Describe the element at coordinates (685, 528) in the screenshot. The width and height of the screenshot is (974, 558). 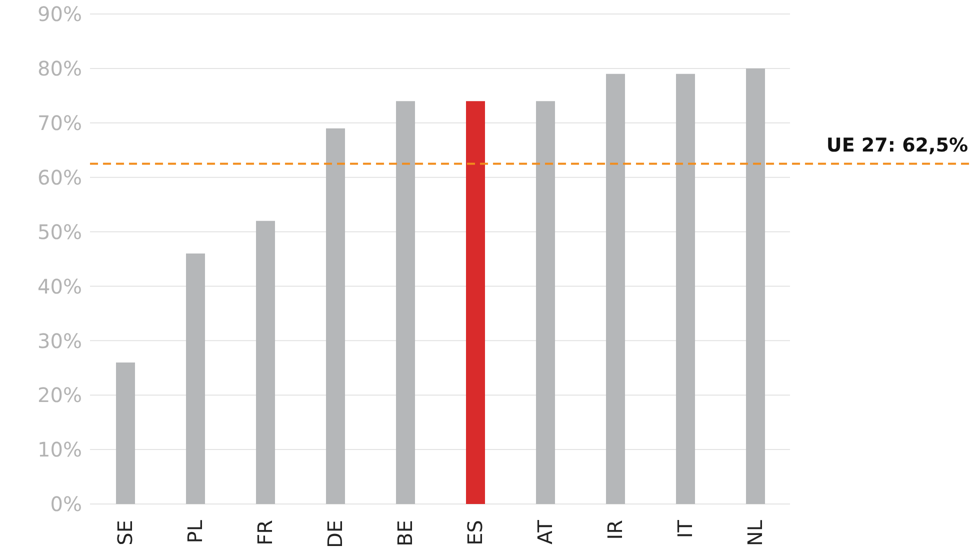
I see `x-tick-label: IT` at that location.